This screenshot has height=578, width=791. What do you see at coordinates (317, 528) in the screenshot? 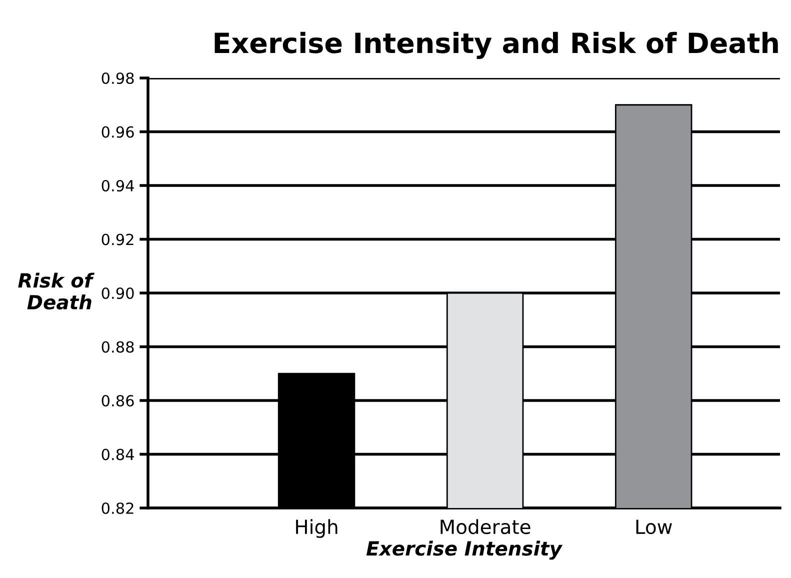
I see `x-tick-label: High` at bounding box center [317, 528].